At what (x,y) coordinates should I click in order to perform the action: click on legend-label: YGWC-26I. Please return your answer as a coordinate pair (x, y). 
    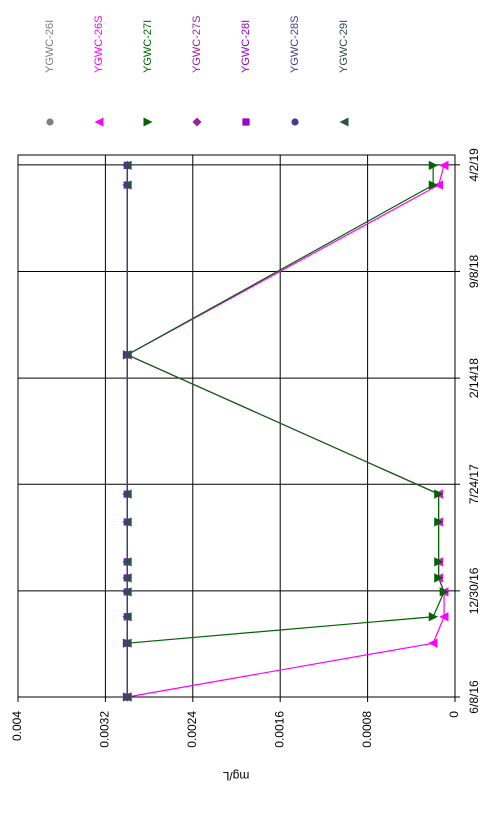
    Looking at the image, I should click on (50, 46).